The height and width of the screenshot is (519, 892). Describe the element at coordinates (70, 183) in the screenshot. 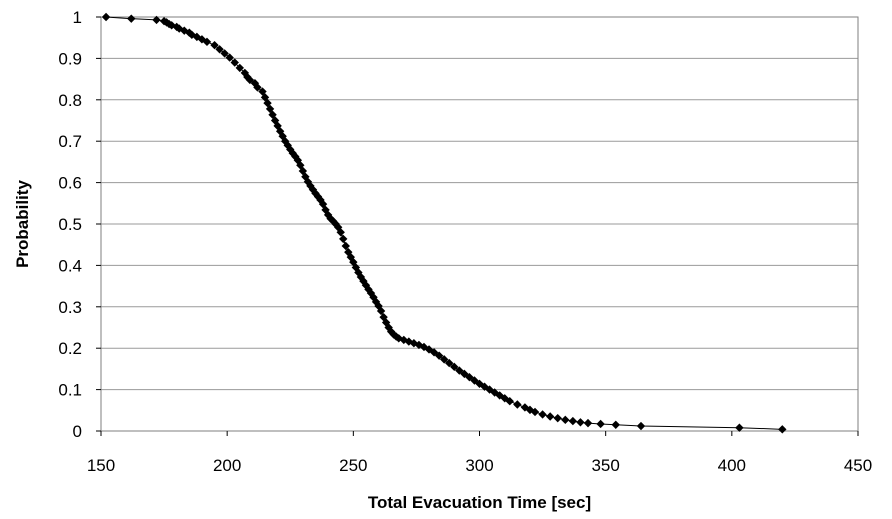

I see `y-tick-label: 0.6` at that location.